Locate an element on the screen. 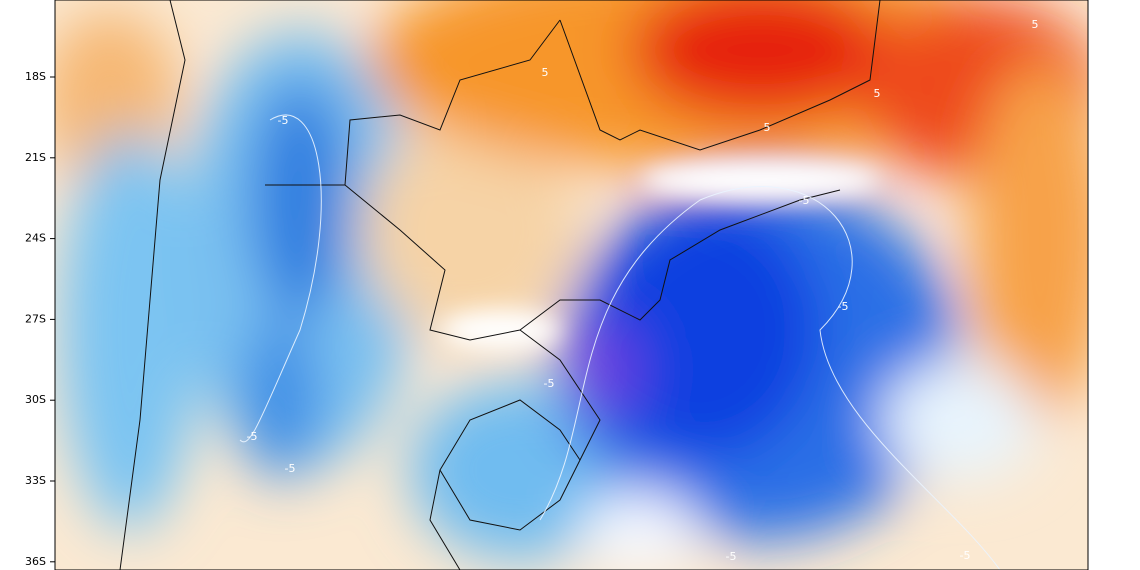 This screenshot has width=1140, height=570. latitude-label: 24S is located at coordinates (35, 238).